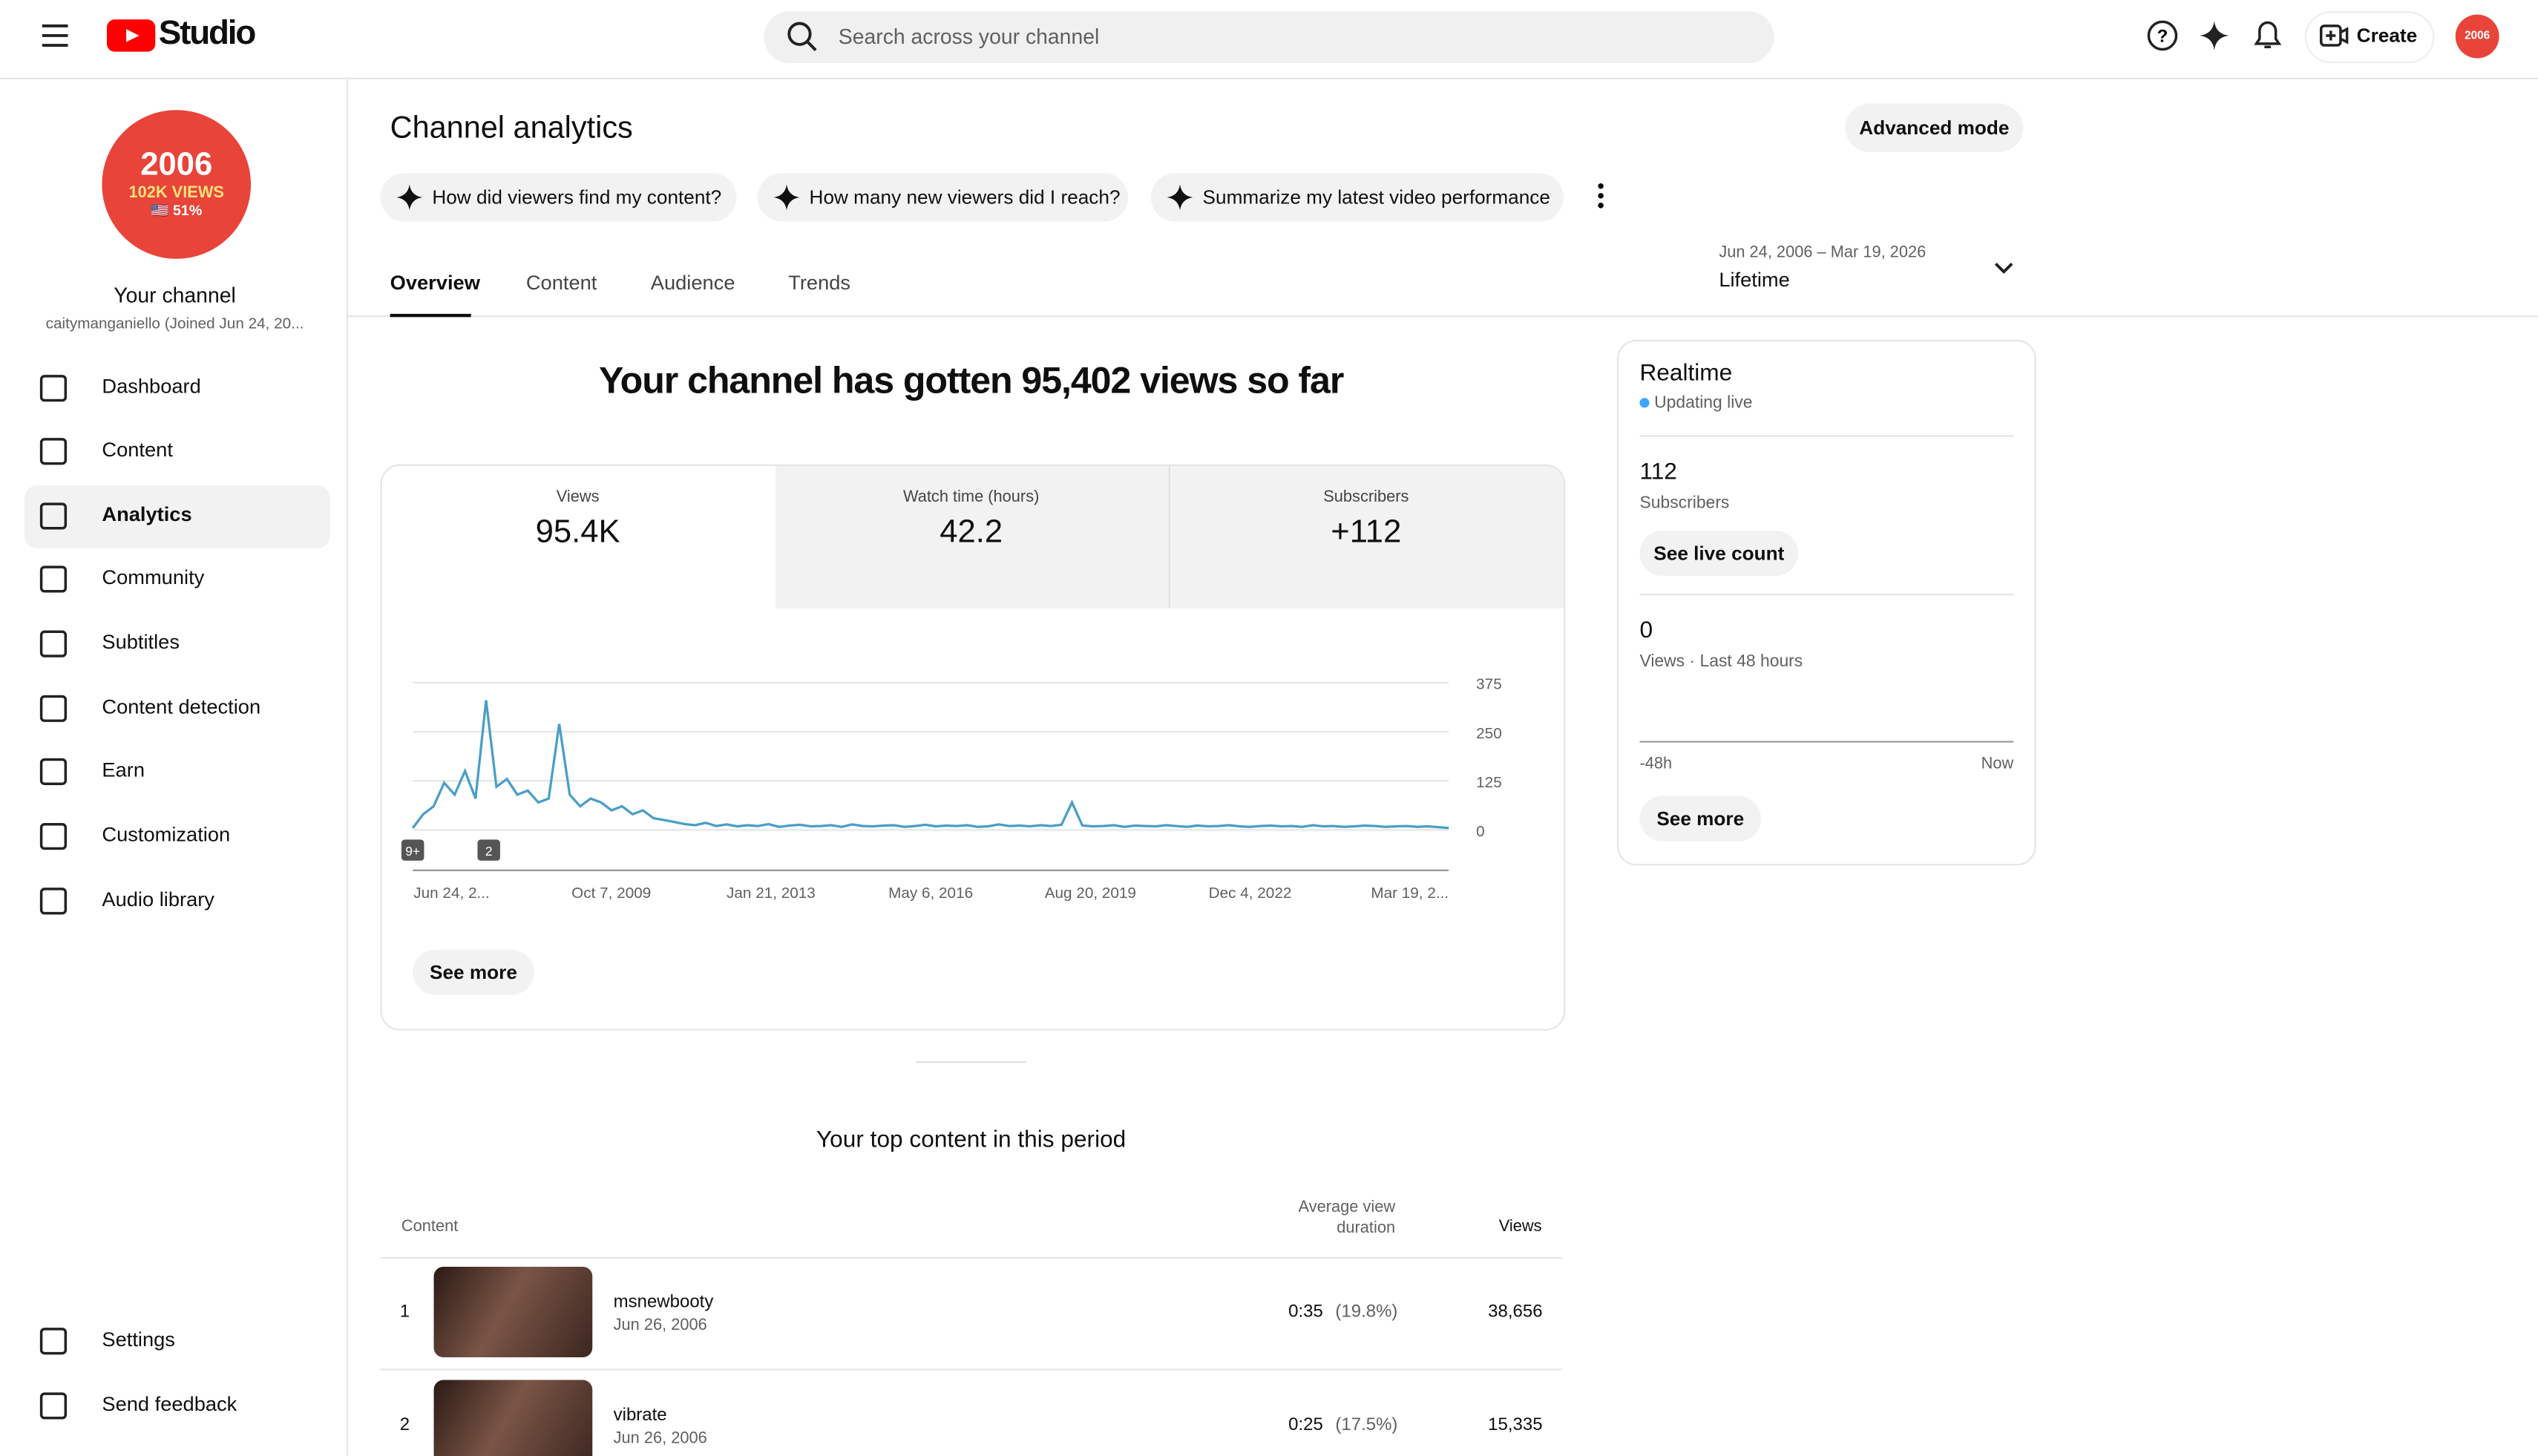  I want to click on metric-label: Subscribers, so click(1366, 498).